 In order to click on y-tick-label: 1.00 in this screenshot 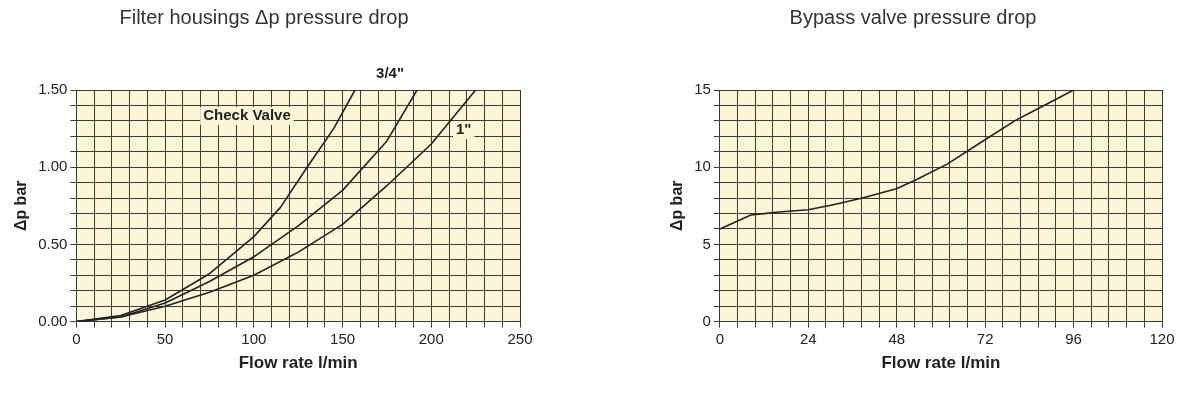, I will do `click(53, 166)`.